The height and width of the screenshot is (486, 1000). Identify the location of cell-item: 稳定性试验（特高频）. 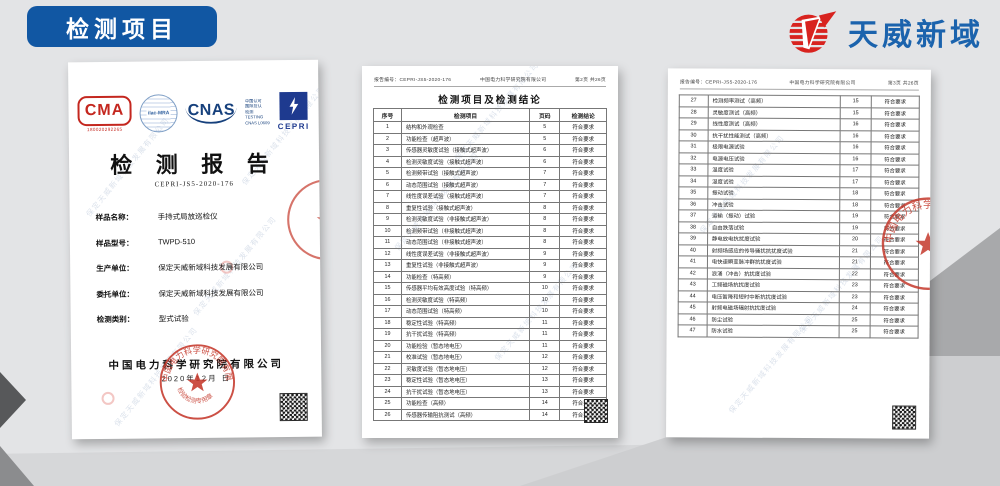
(465, 322).